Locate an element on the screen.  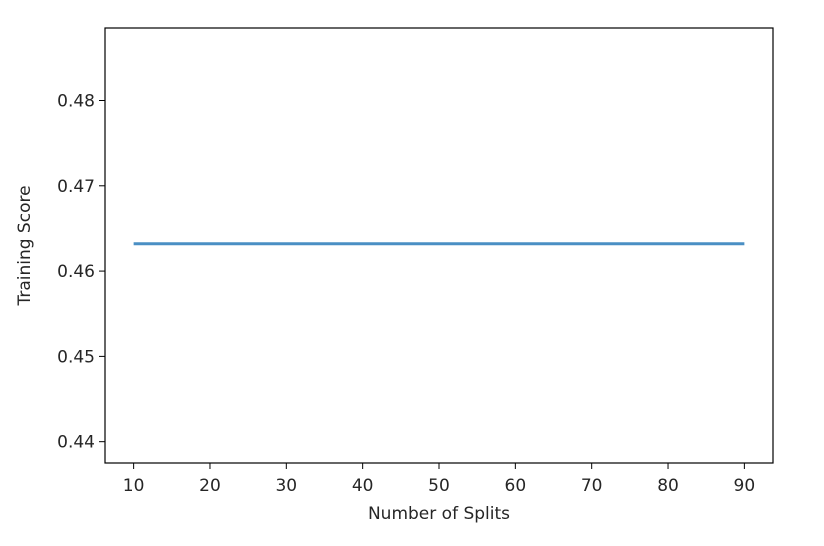
y-tick-label: 0.47 is located at coordinates (76, 187).